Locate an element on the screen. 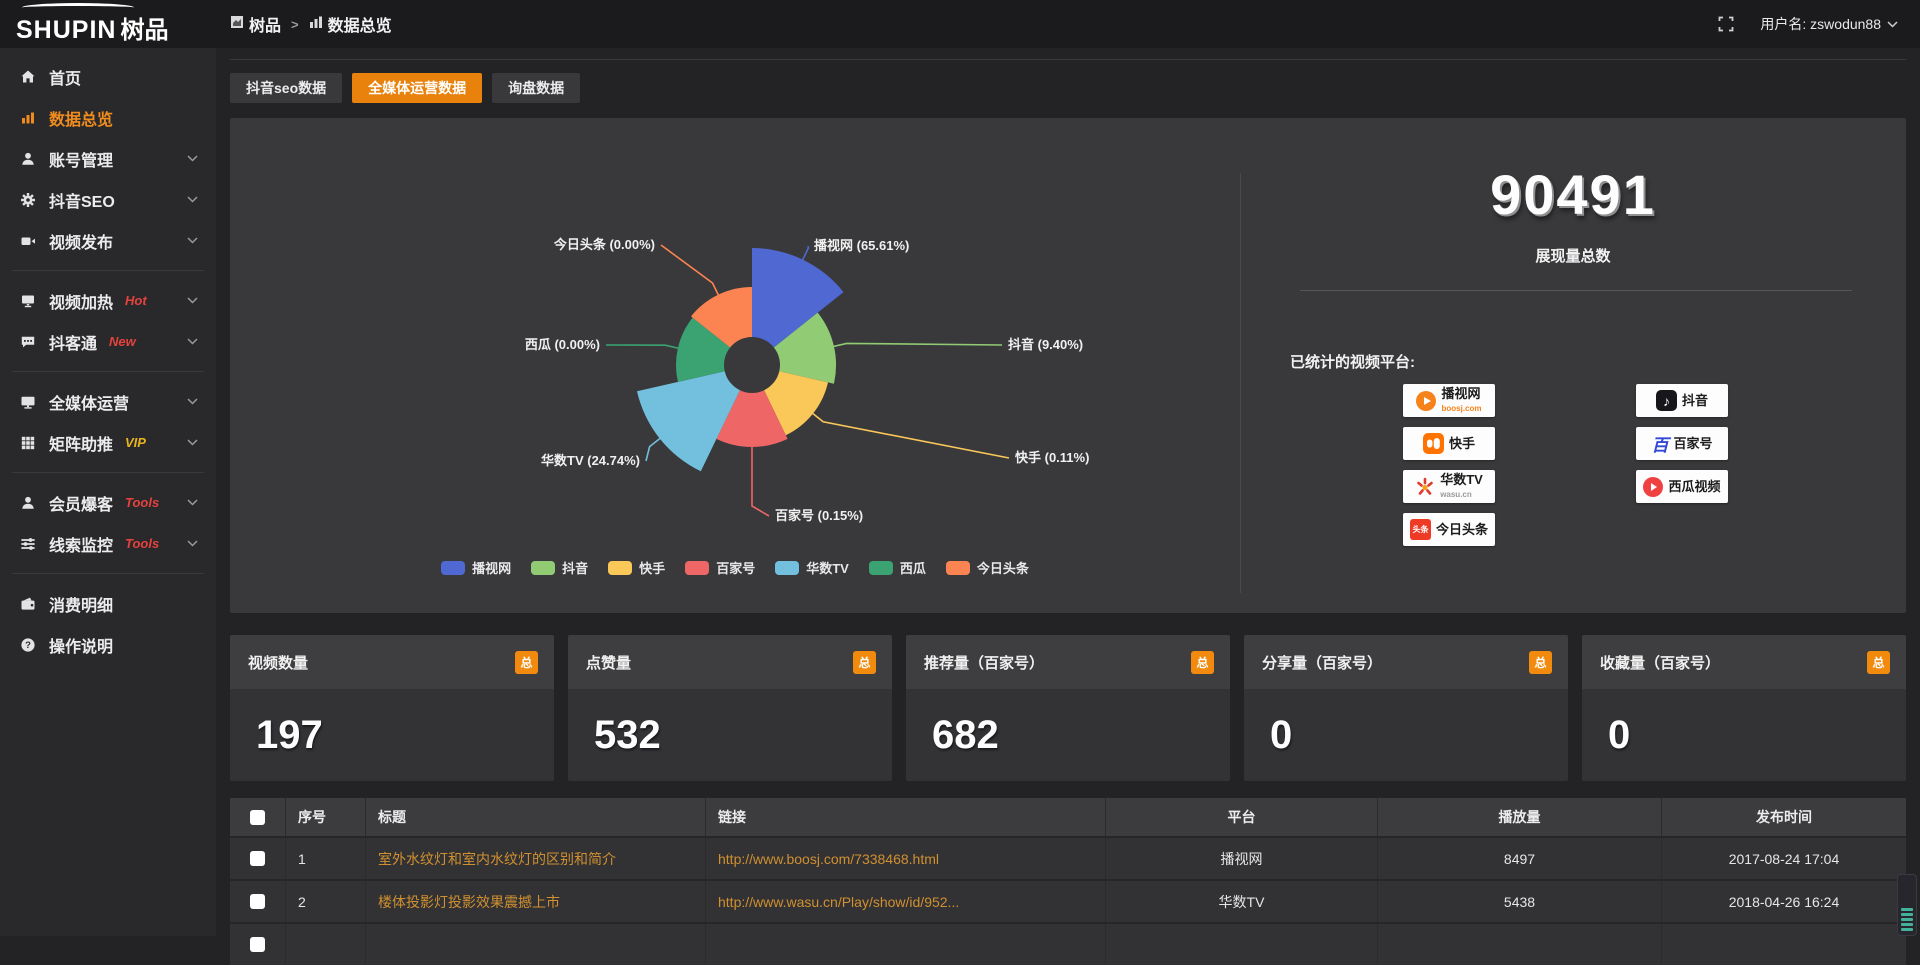 The image size is (1920, 965). row-title: 楼体投影灯投影效果震撼上市 is located at coordinates (536, 901).